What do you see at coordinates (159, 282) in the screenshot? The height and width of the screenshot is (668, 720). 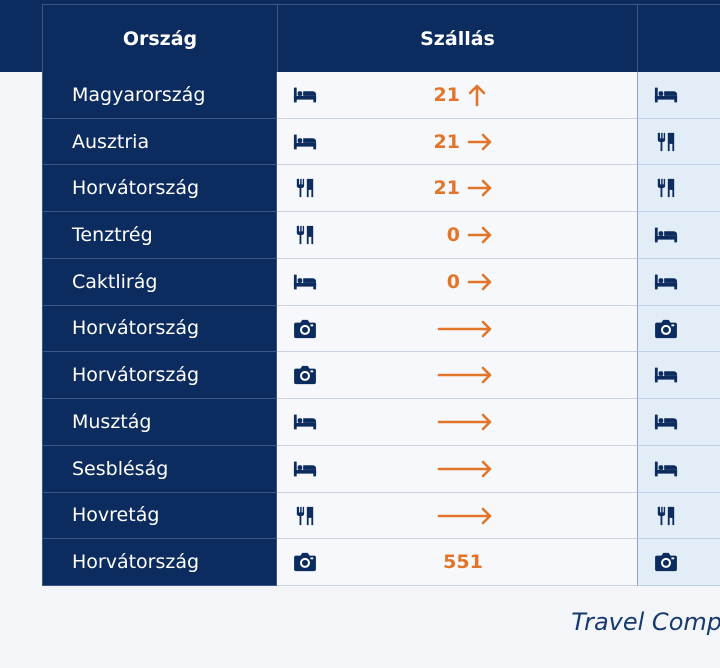 I see `country-cell: Caktlirág` at bounding box center [159, 282].